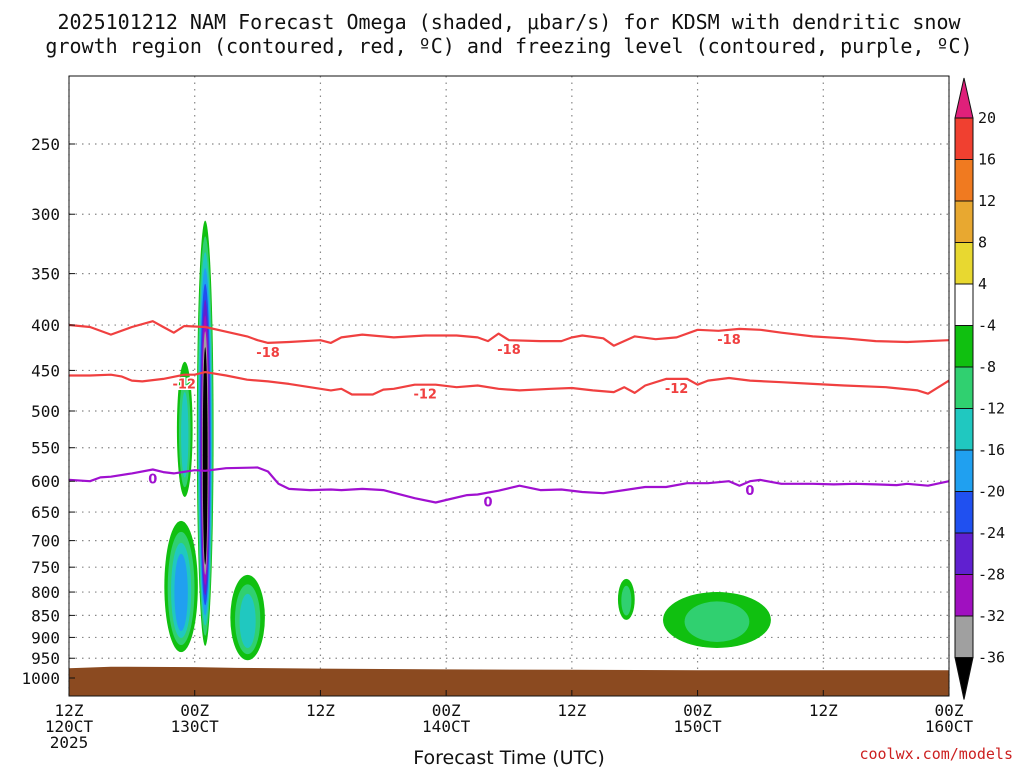 The height and width of the screenshot is (768, 1024). I want to click on colorbar-tick-label: 20, so click(987, 118).